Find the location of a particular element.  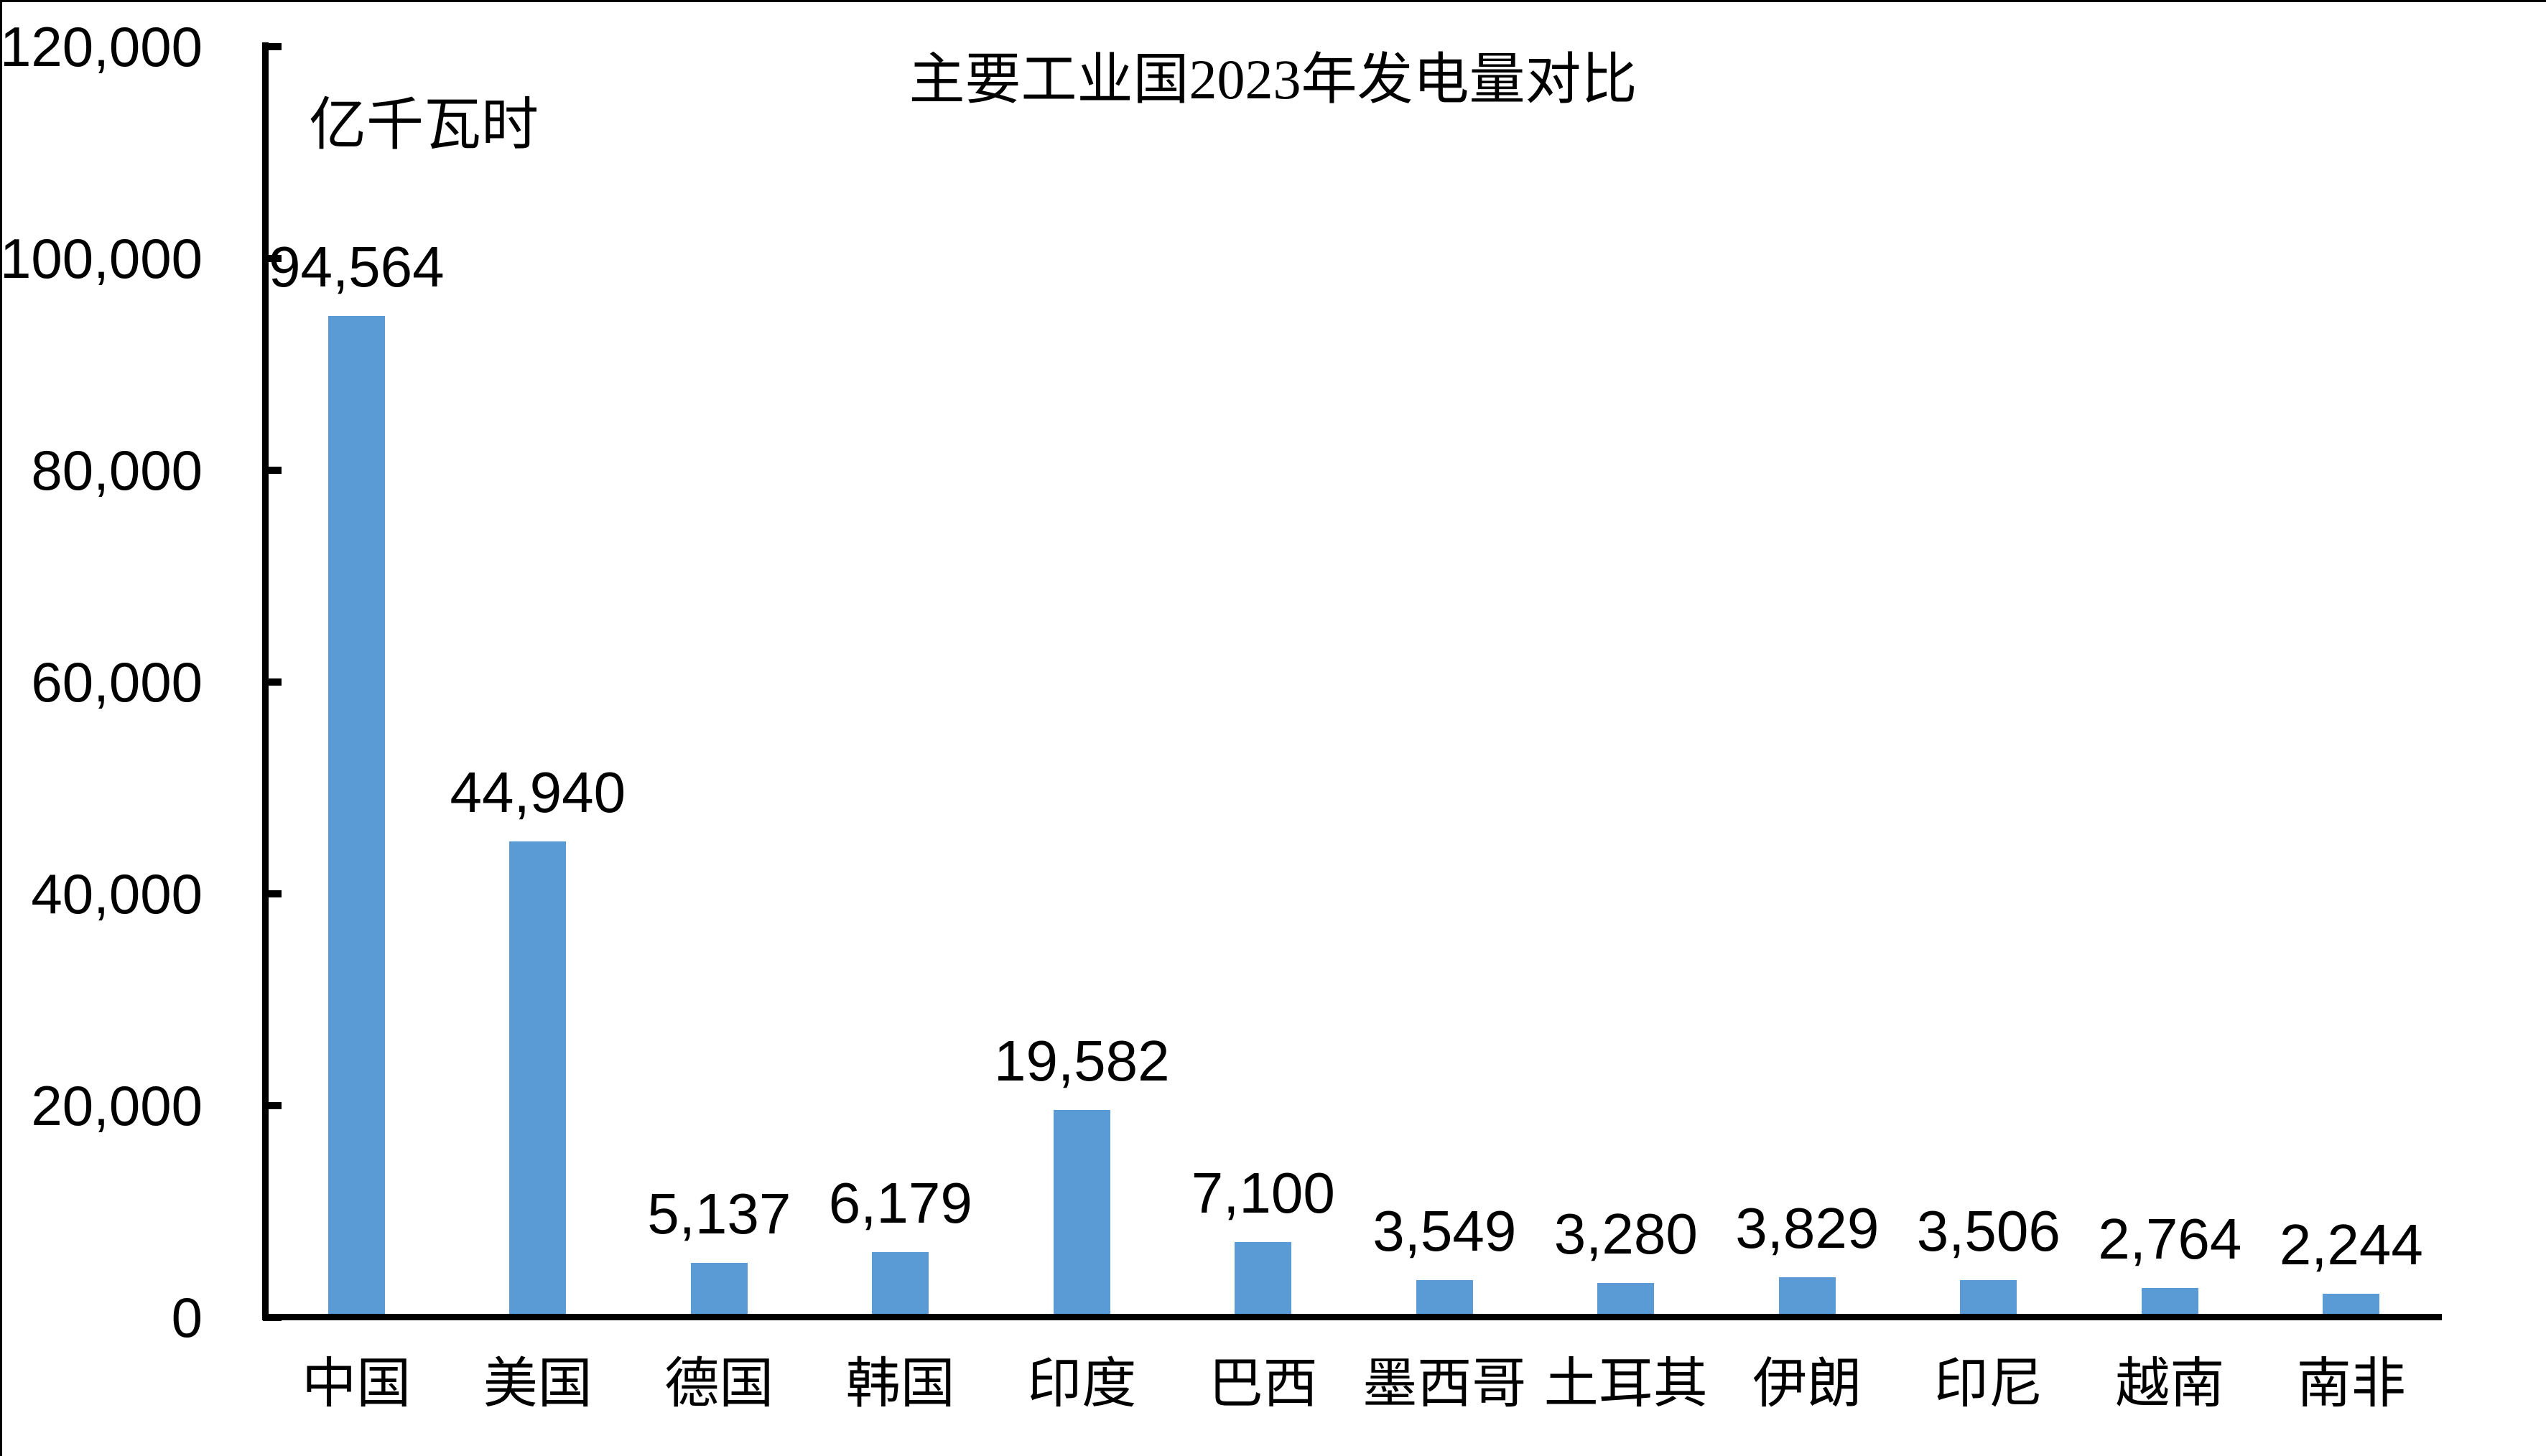

category-label: 南非 is located at coordinates (2351, 1384).